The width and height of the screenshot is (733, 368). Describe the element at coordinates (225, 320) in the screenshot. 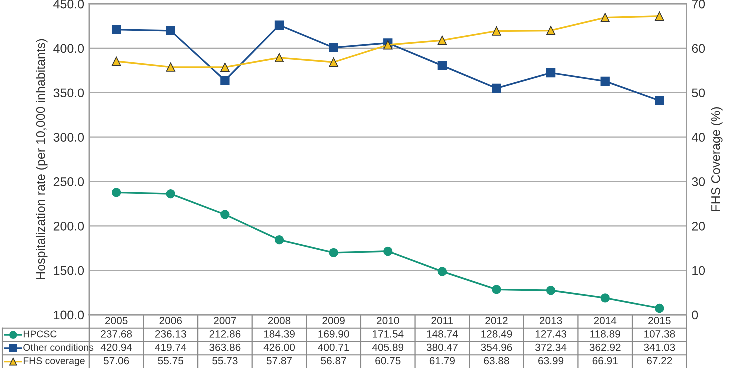

I see `x-tick-label: 2007` at that location.